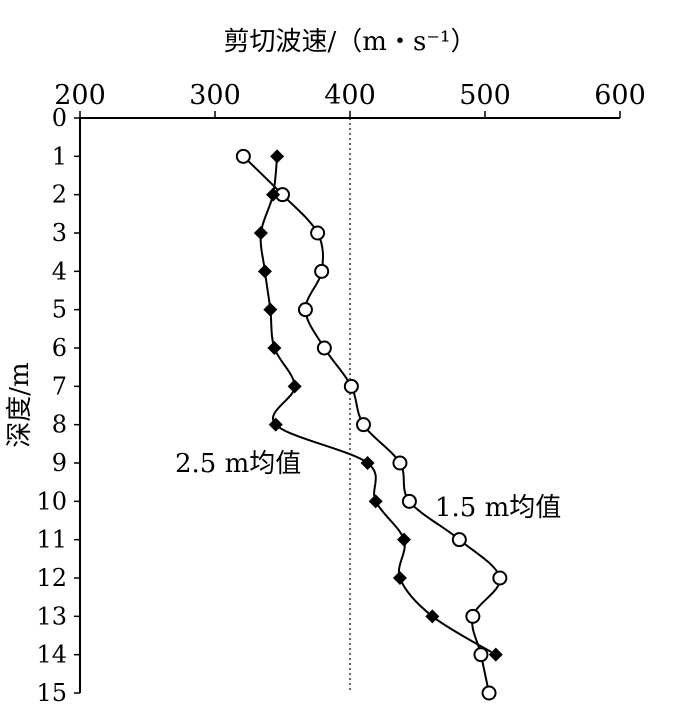  What do you see at coordinates (485, 95) in the screenshot?
I see `x-tick-label: 500` at bounding box center [485, 95].